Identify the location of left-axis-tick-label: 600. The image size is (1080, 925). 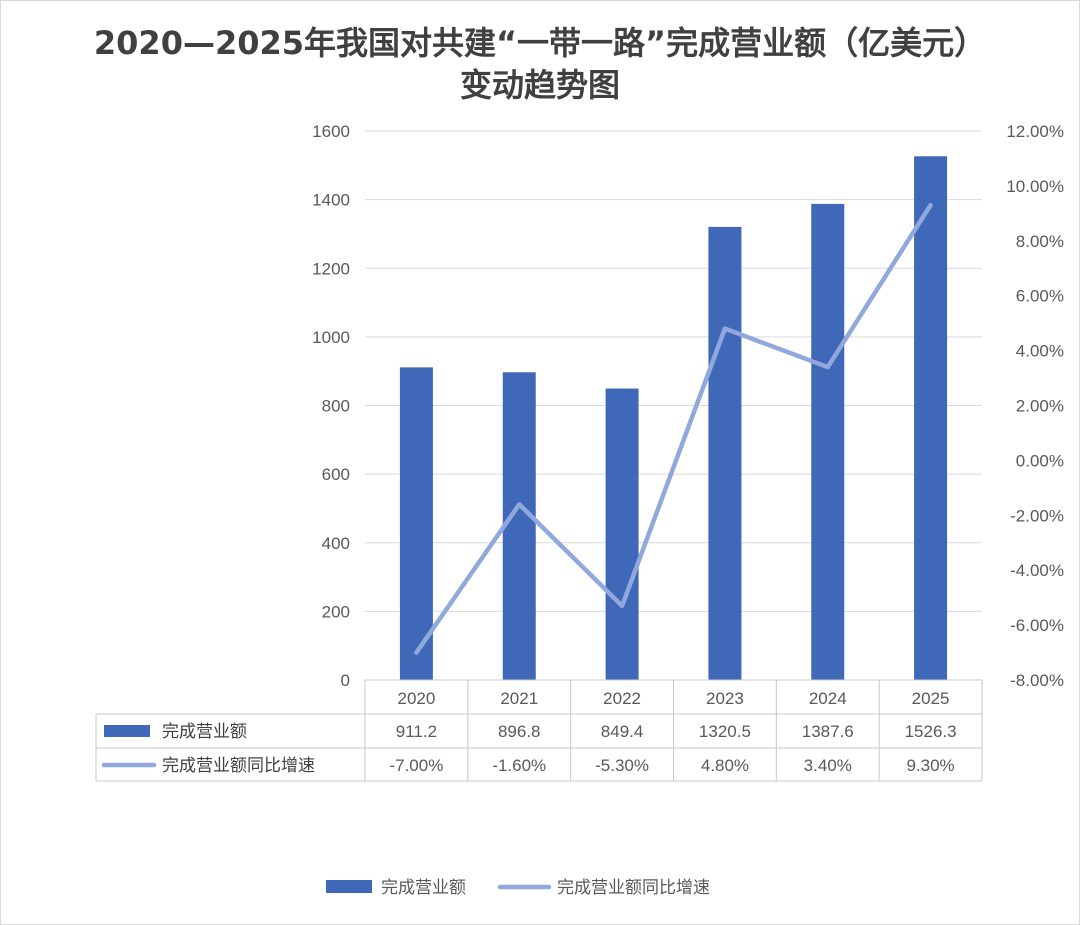
(336, 474).